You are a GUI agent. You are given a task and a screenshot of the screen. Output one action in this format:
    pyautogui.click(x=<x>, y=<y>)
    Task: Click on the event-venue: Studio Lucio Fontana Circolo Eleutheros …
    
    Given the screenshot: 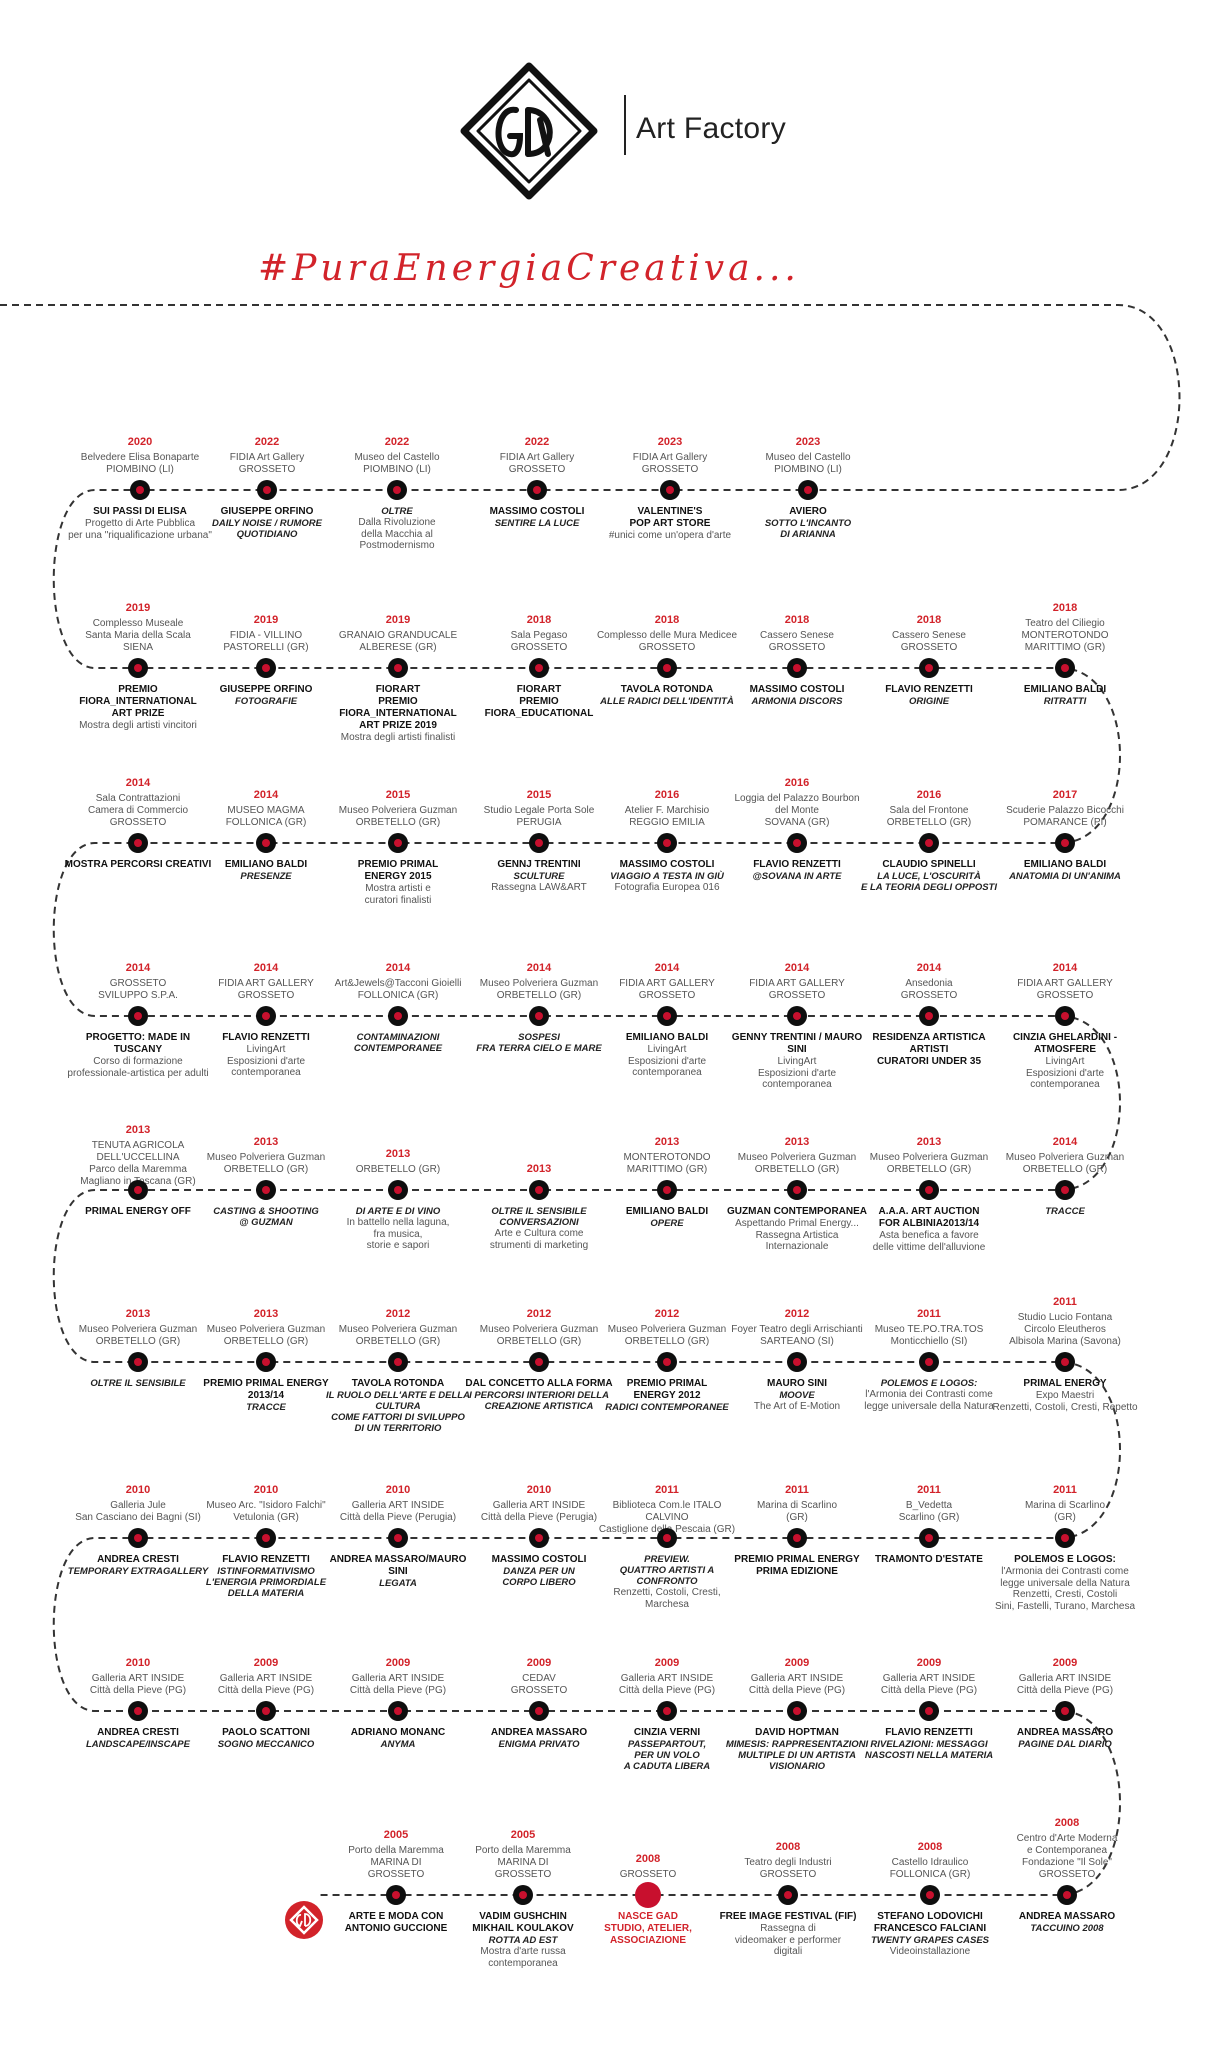 What is the action you would take?
    pyautogui.click(x=1065, y=1329)
    